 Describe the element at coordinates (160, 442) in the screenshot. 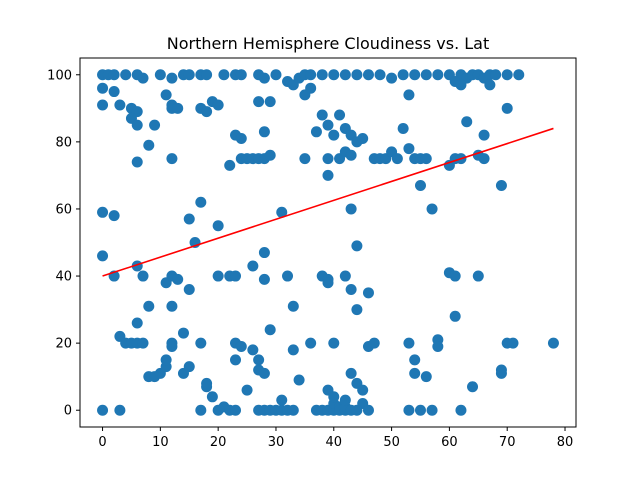

I see `x-tick-label: 10` at that location.